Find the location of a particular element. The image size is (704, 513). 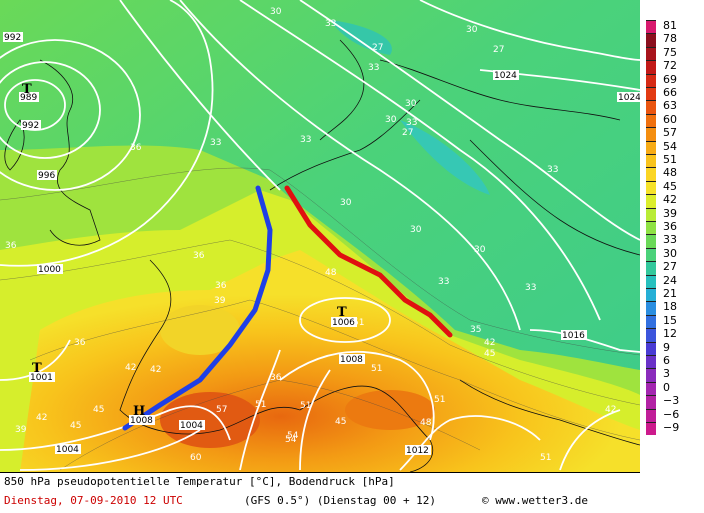

scale-tick-label: 45 is located at coordinates (670, 186).